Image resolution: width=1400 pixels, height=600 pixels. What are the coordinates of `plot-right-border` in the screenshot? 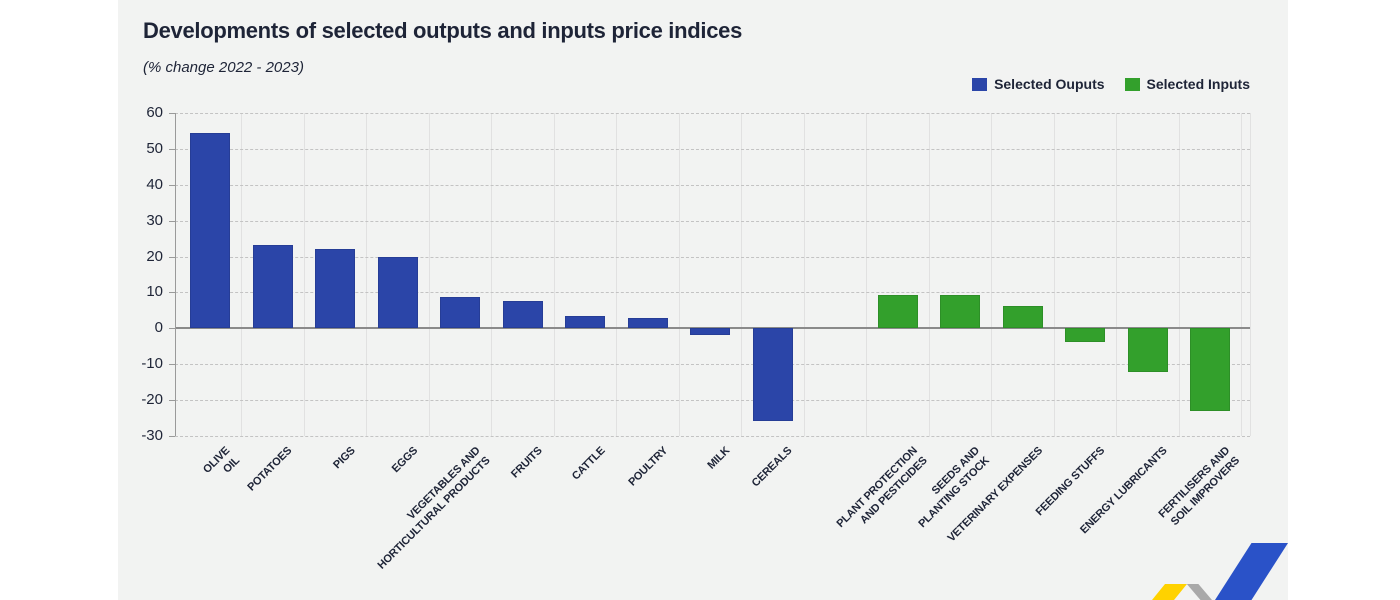 It's located at (1250, 274).